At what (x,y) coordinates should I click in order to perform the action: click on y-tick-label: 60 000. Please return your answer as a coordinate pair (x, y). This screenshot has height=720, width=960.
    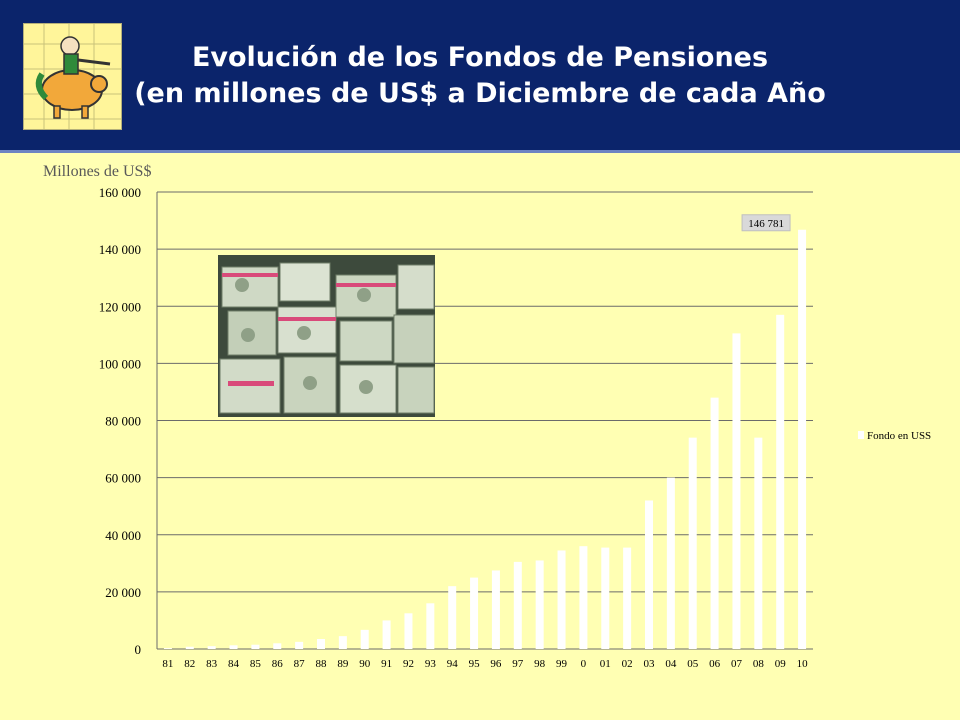
    Looking at the image, I should click on (123, 478).